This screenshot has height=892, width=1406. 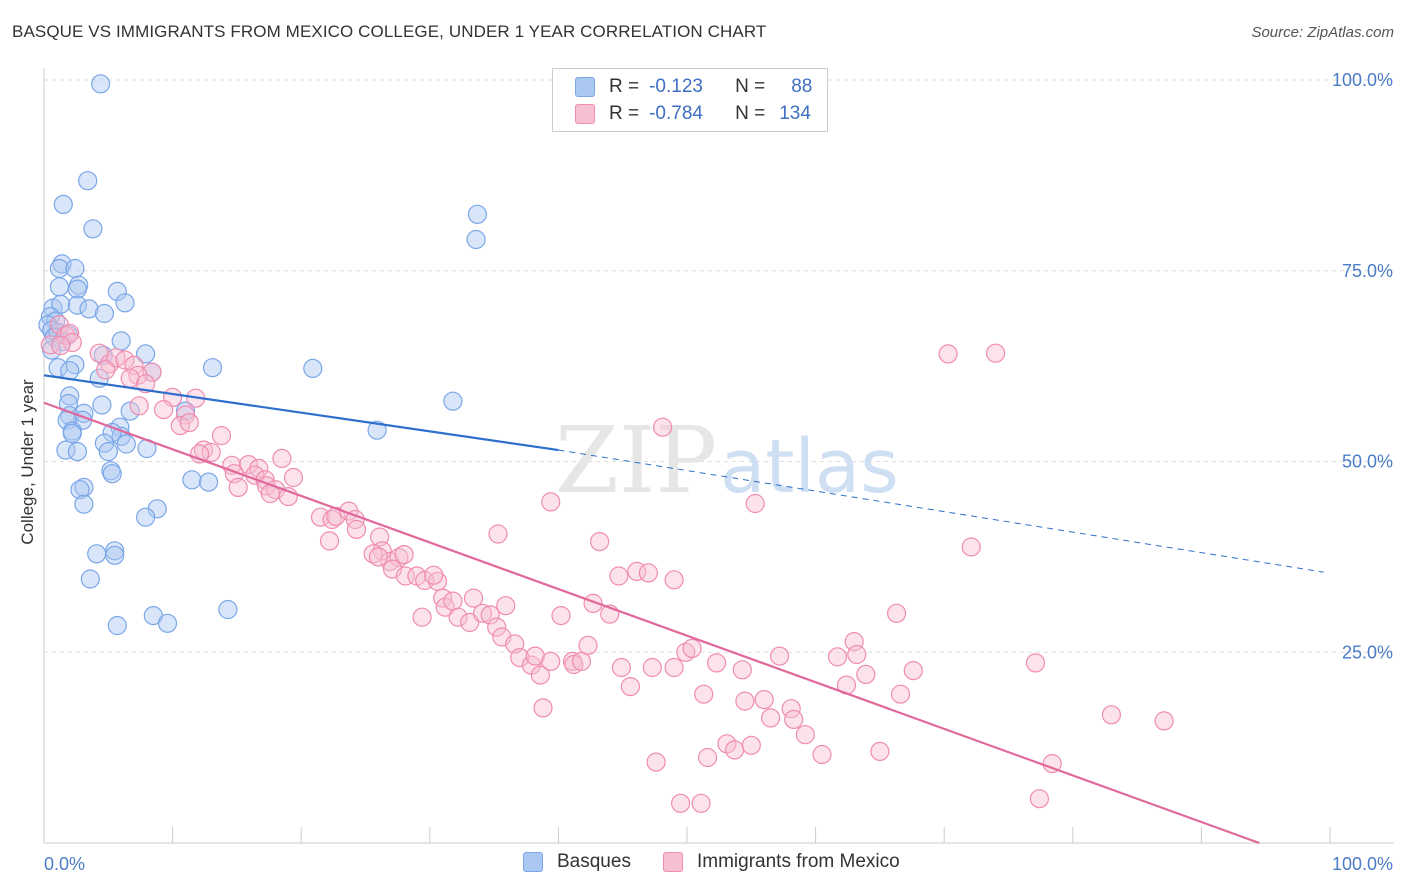 What do you see at coordinates (676, 86) in the screenshot?
I see `legend-r-value: -0.123` at bounding box center [676, 86].